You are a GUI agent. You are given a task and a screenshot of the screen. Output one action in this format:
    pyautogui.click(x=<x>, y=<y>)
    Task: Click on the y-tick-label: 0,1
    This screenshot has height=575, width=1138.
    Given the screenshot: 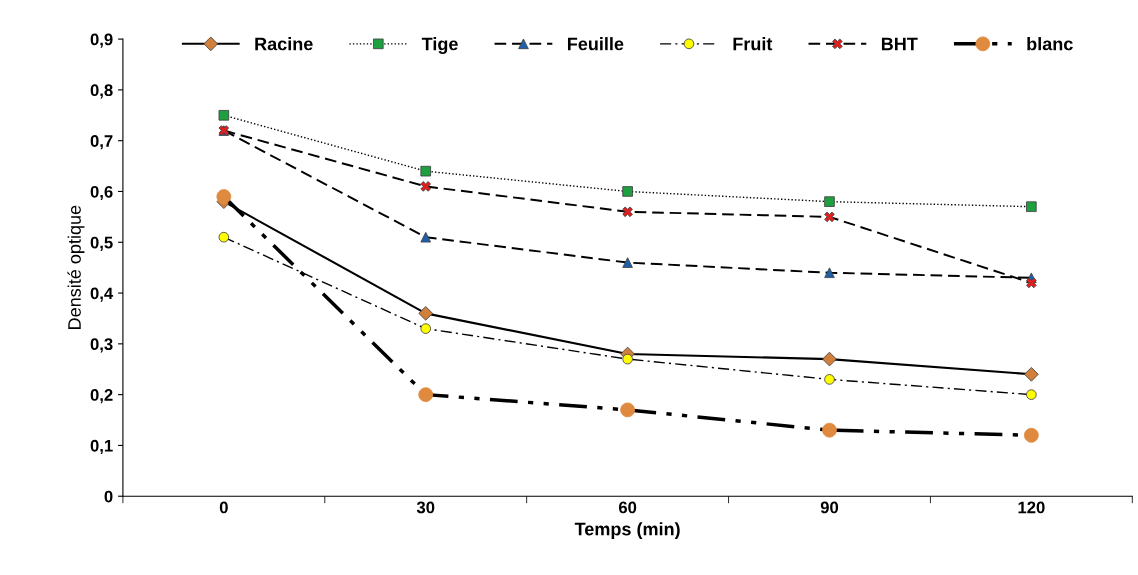 What is the action you would take?
    pyautogui.click(x=101, y=447)
    